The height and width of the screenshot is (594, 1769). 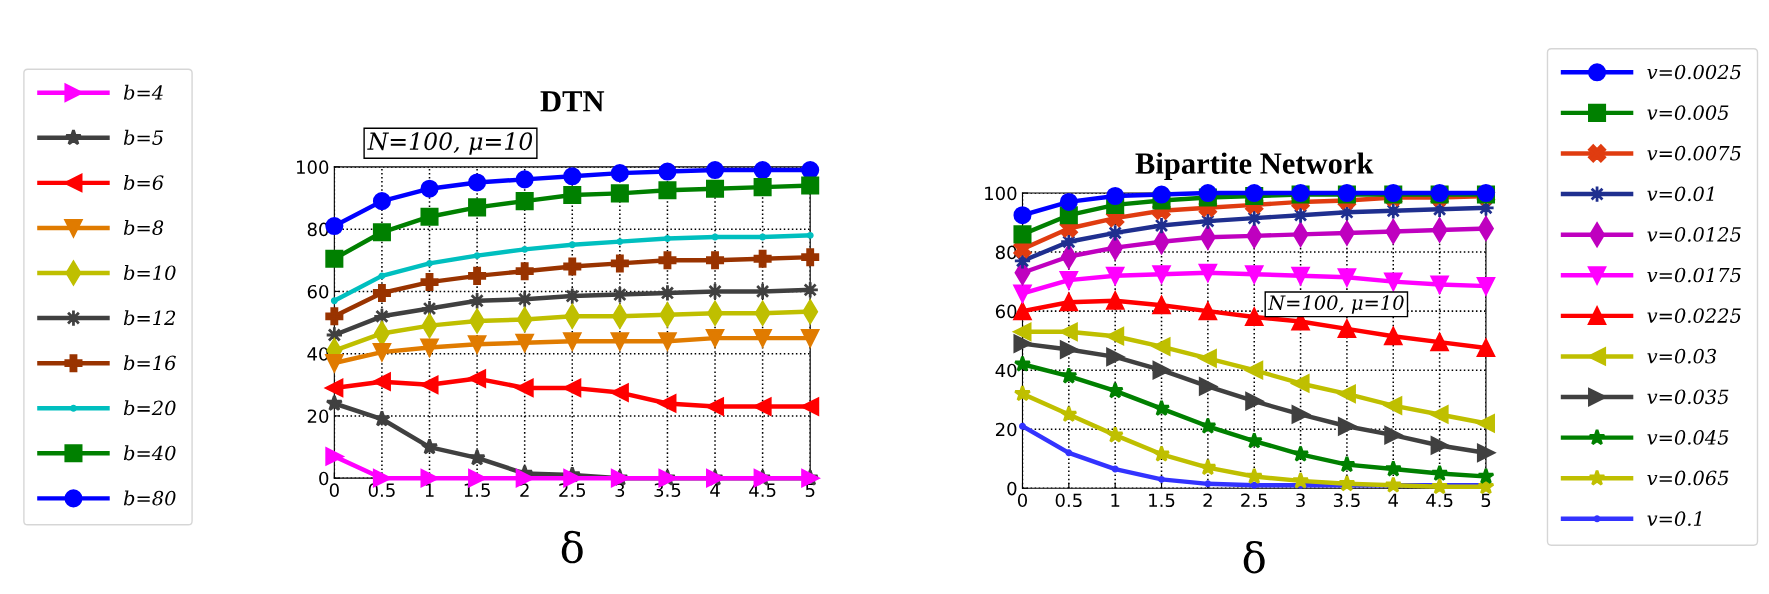 What do you see at coordinates (1688, 437) in the screenshot?
I see `legend-label: v=0.045` at bounding box center [1688, 437].